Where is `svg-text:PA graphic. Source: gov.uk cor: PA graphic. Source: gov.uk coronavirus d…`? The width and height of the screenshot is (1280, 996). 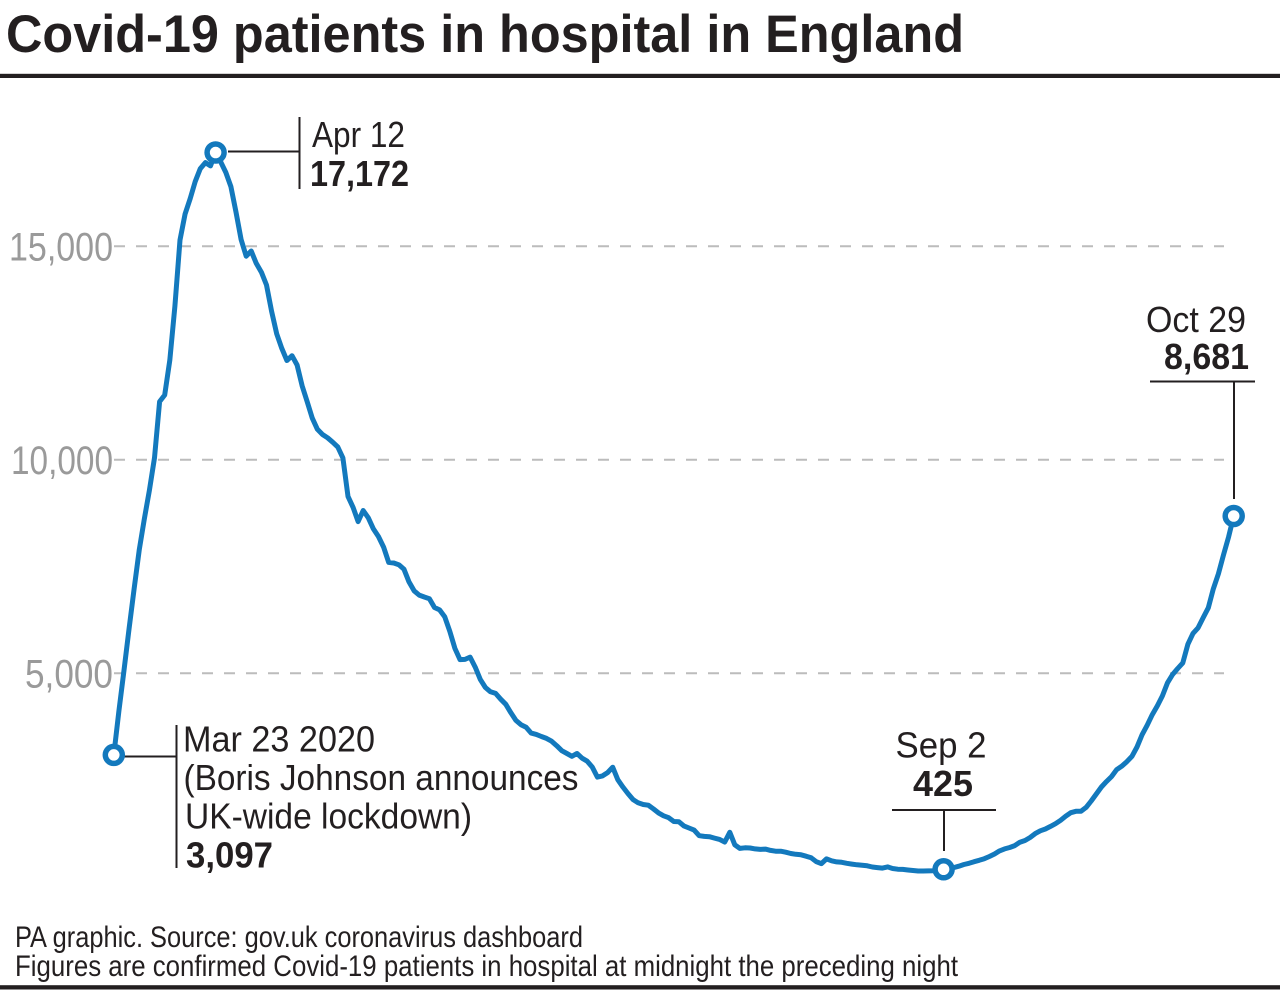 svg-text:PA graphic. Source: gov.uk cor: PA graphic. Source: gov.uk coronavirus d… is located at coordinates (299, 937).